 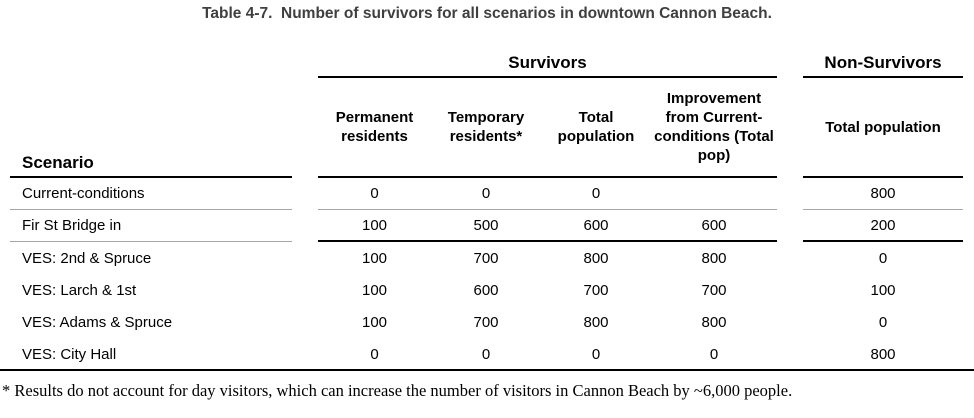 I want to click on table-bottom-rule, so click(x=487, y=370).